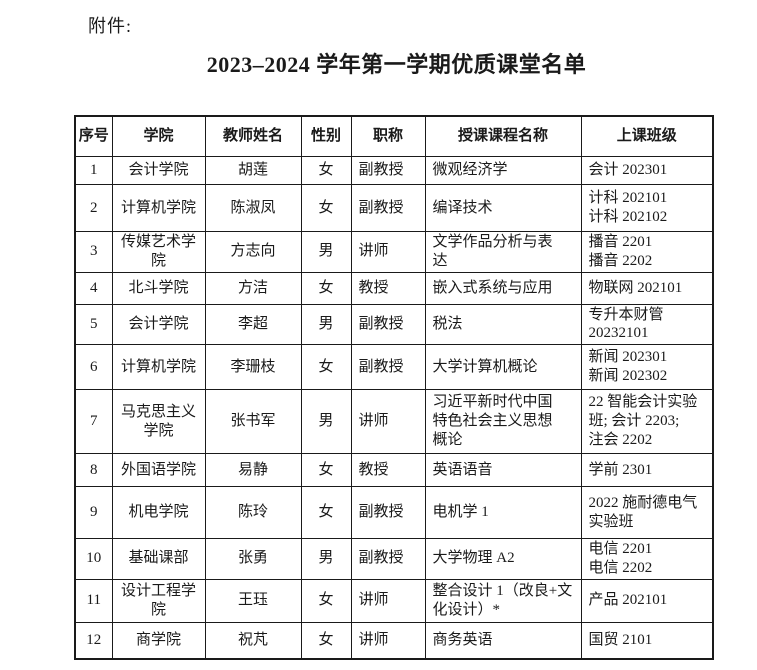 Image resolution: width=757 pixels, height=670 pixels. Describe the element at coordinates (396, 64) in the screenshot. I see `page-title: 2023–2024 学年第一学期优质课堂名单` at that location.